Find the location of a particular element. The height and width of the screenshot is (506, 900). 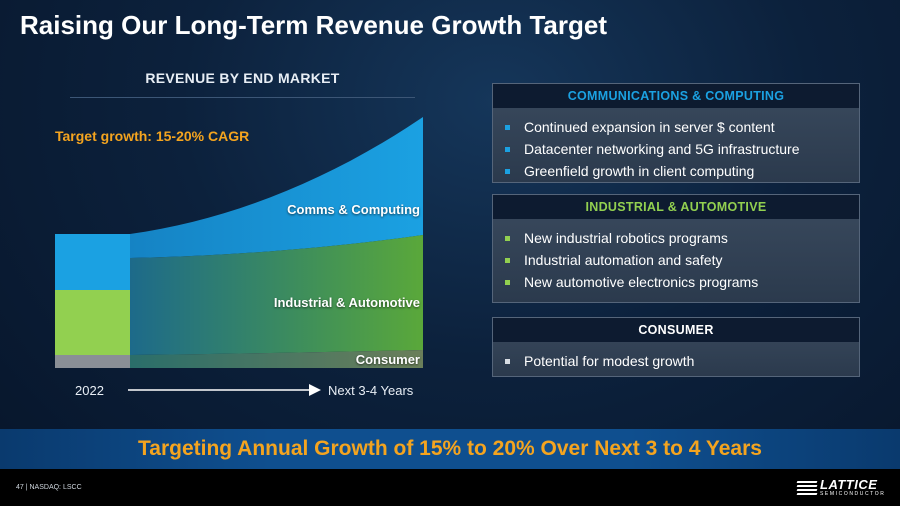

bullet-text: Industrial automation and safety is located at coordinates (623, 260).